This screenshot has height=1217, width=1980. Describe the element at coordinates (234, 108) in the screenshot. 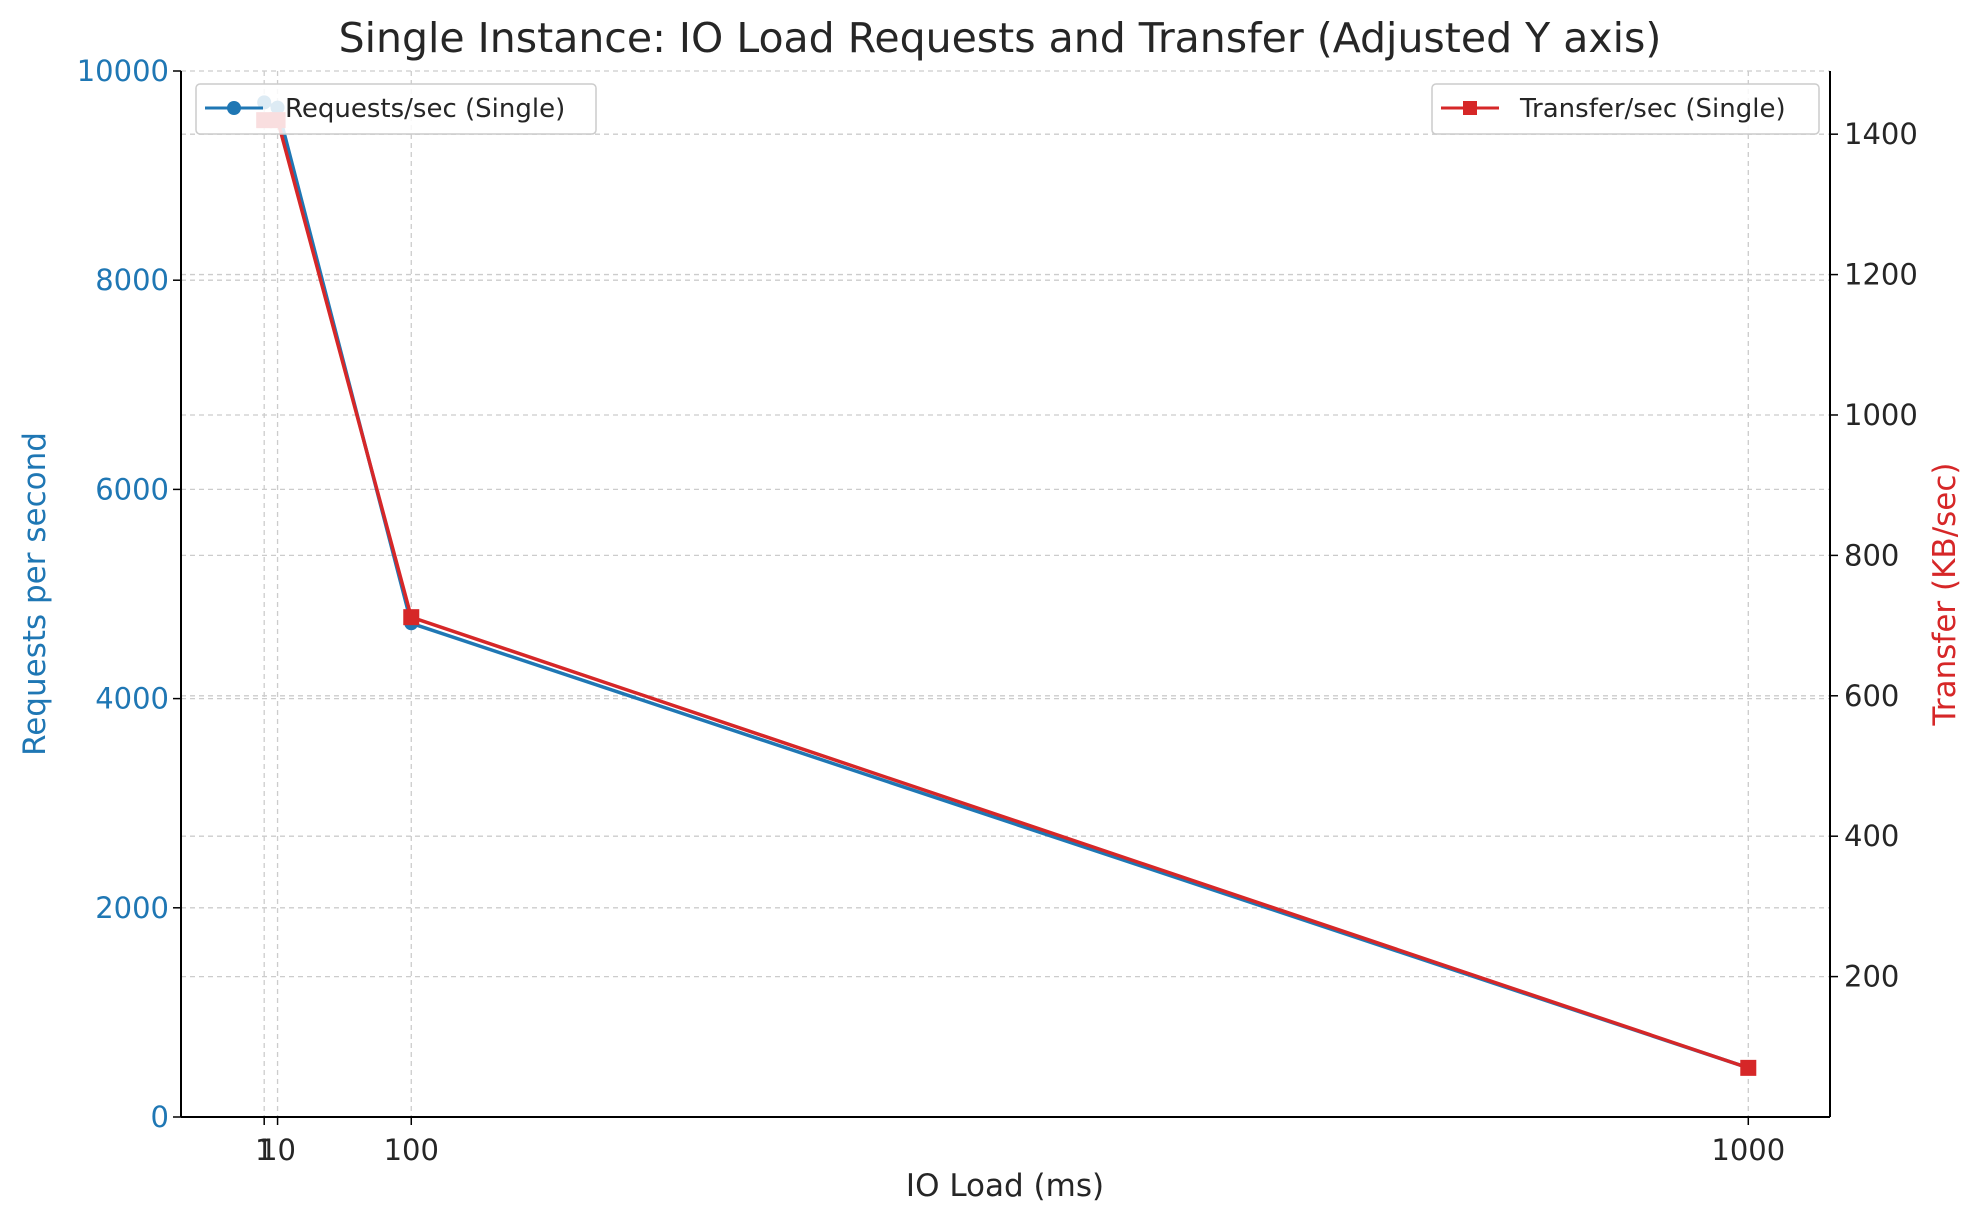

I see `legend-requests-marker` at that location.